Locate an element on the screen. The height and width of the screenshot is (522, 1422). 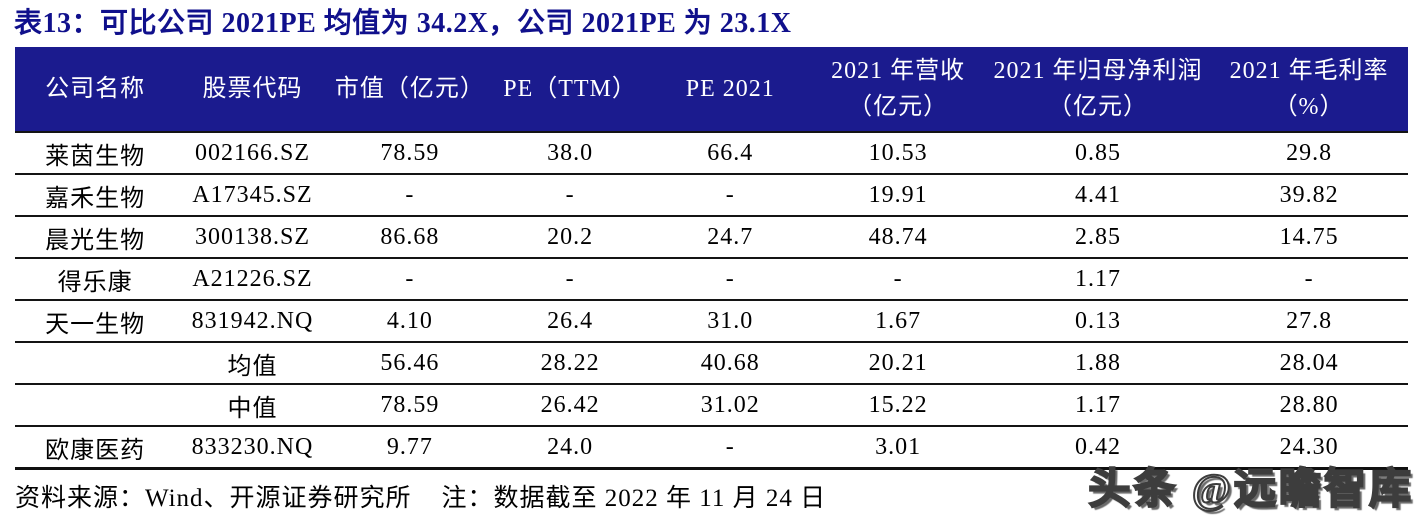
table-cell: 1.67 is located at coordinates (898, 321).